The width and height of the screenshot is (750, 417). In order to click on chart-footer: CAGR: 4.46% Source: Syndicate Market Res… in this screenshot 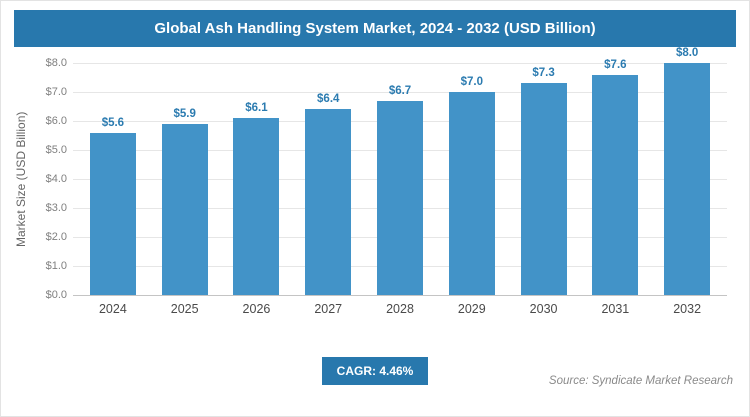, I will do `click(375, 386)`.